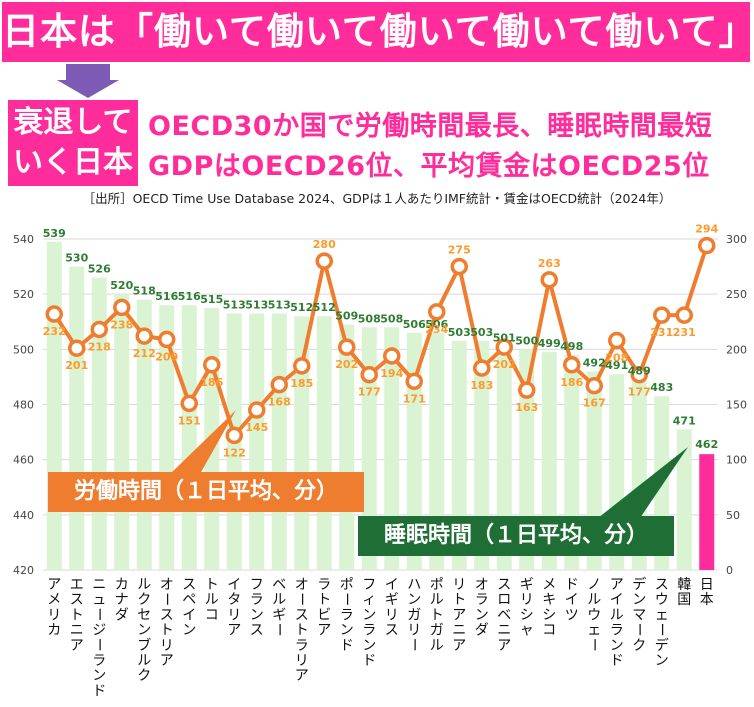 The image size is (754, 707). I want to click on work-value-label: 186, so click(211, 382).